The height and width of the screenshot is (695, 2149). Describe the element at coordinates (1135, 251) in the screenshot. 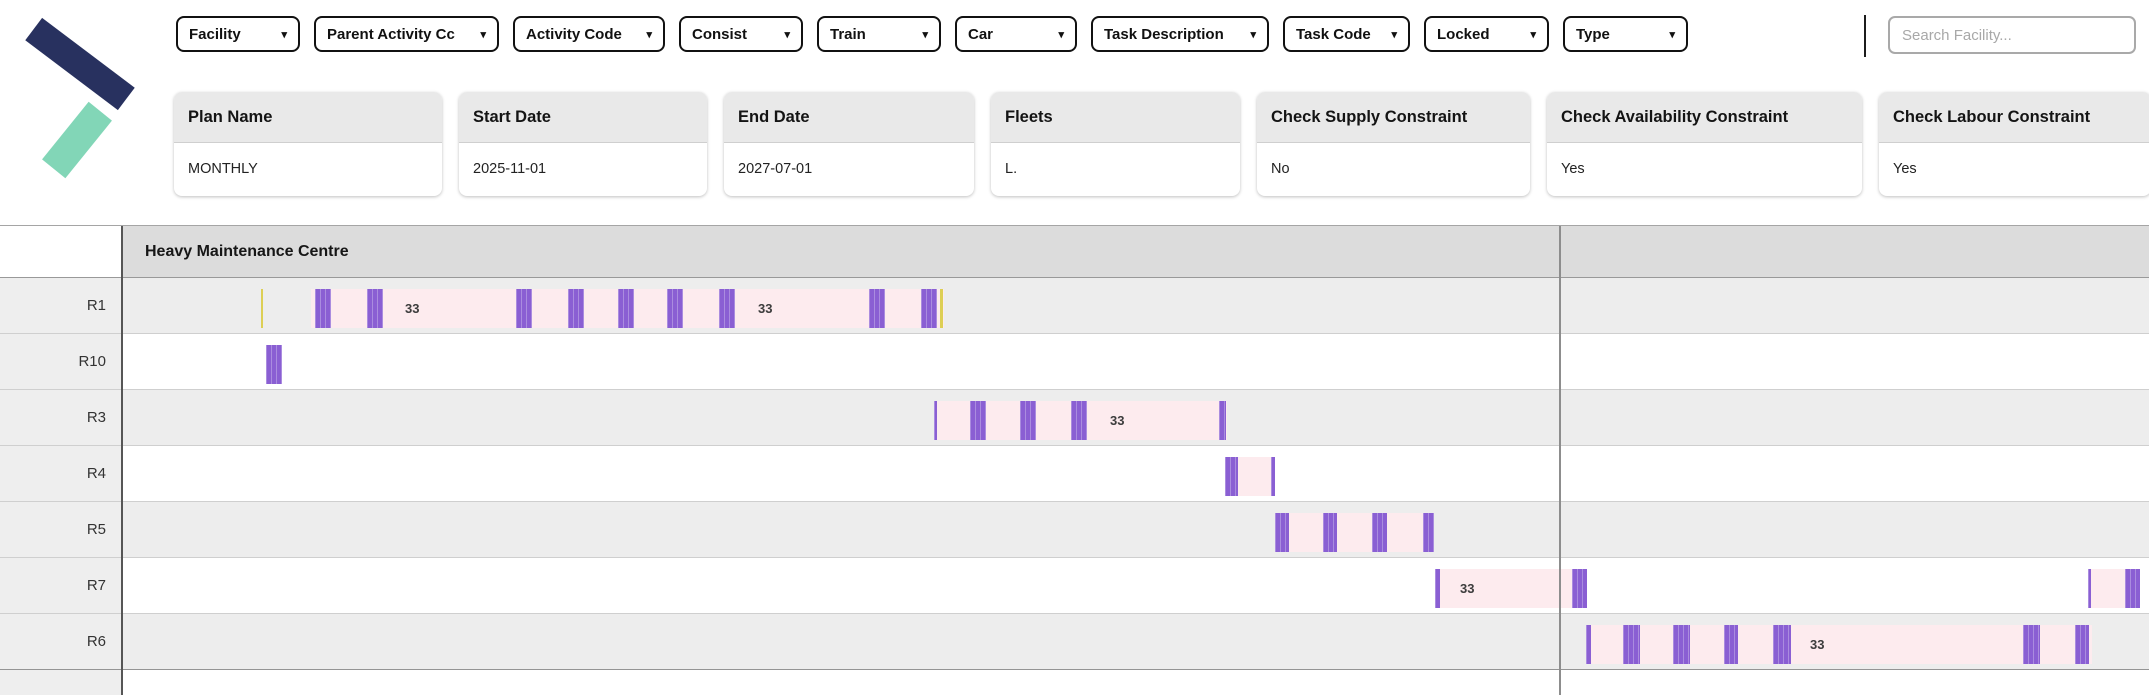

I see `facility-group-title: Heavy Maintenance Centre` at that location.